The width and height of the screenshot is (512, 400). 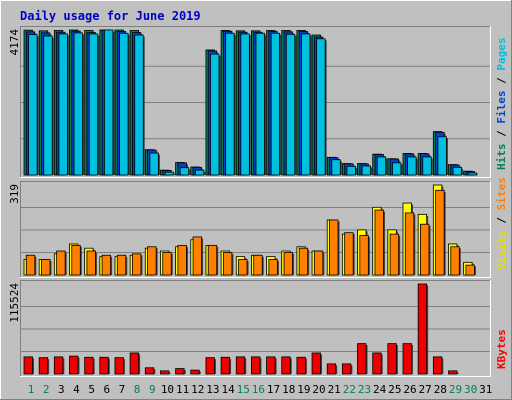 I want to click on x-tick-day-5: 5, so click(x=91, y=389).